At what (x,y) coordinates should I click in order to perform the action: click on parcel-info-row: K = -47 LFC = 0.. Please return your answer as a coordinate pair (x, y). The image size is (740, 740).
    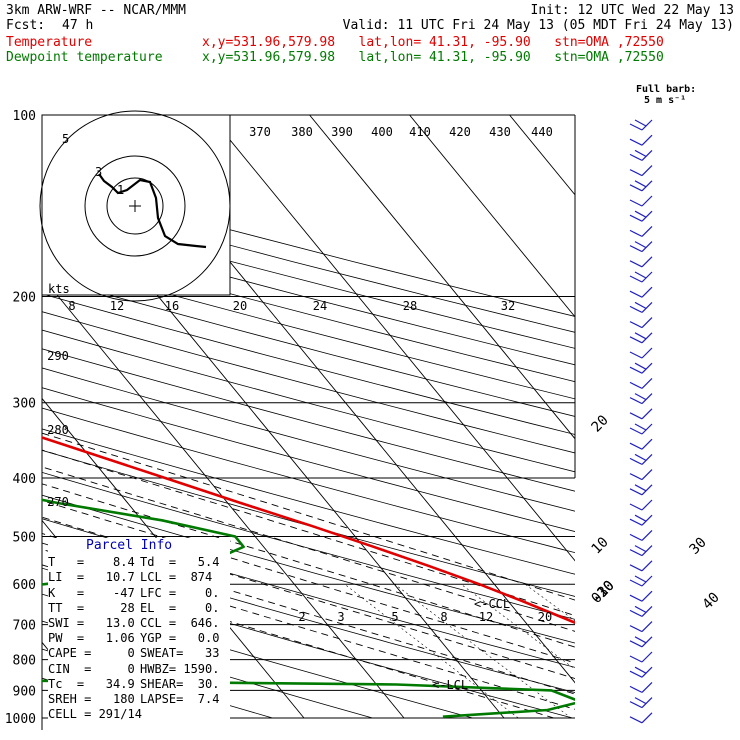
    Looking at the image, I should click on (139, 593).